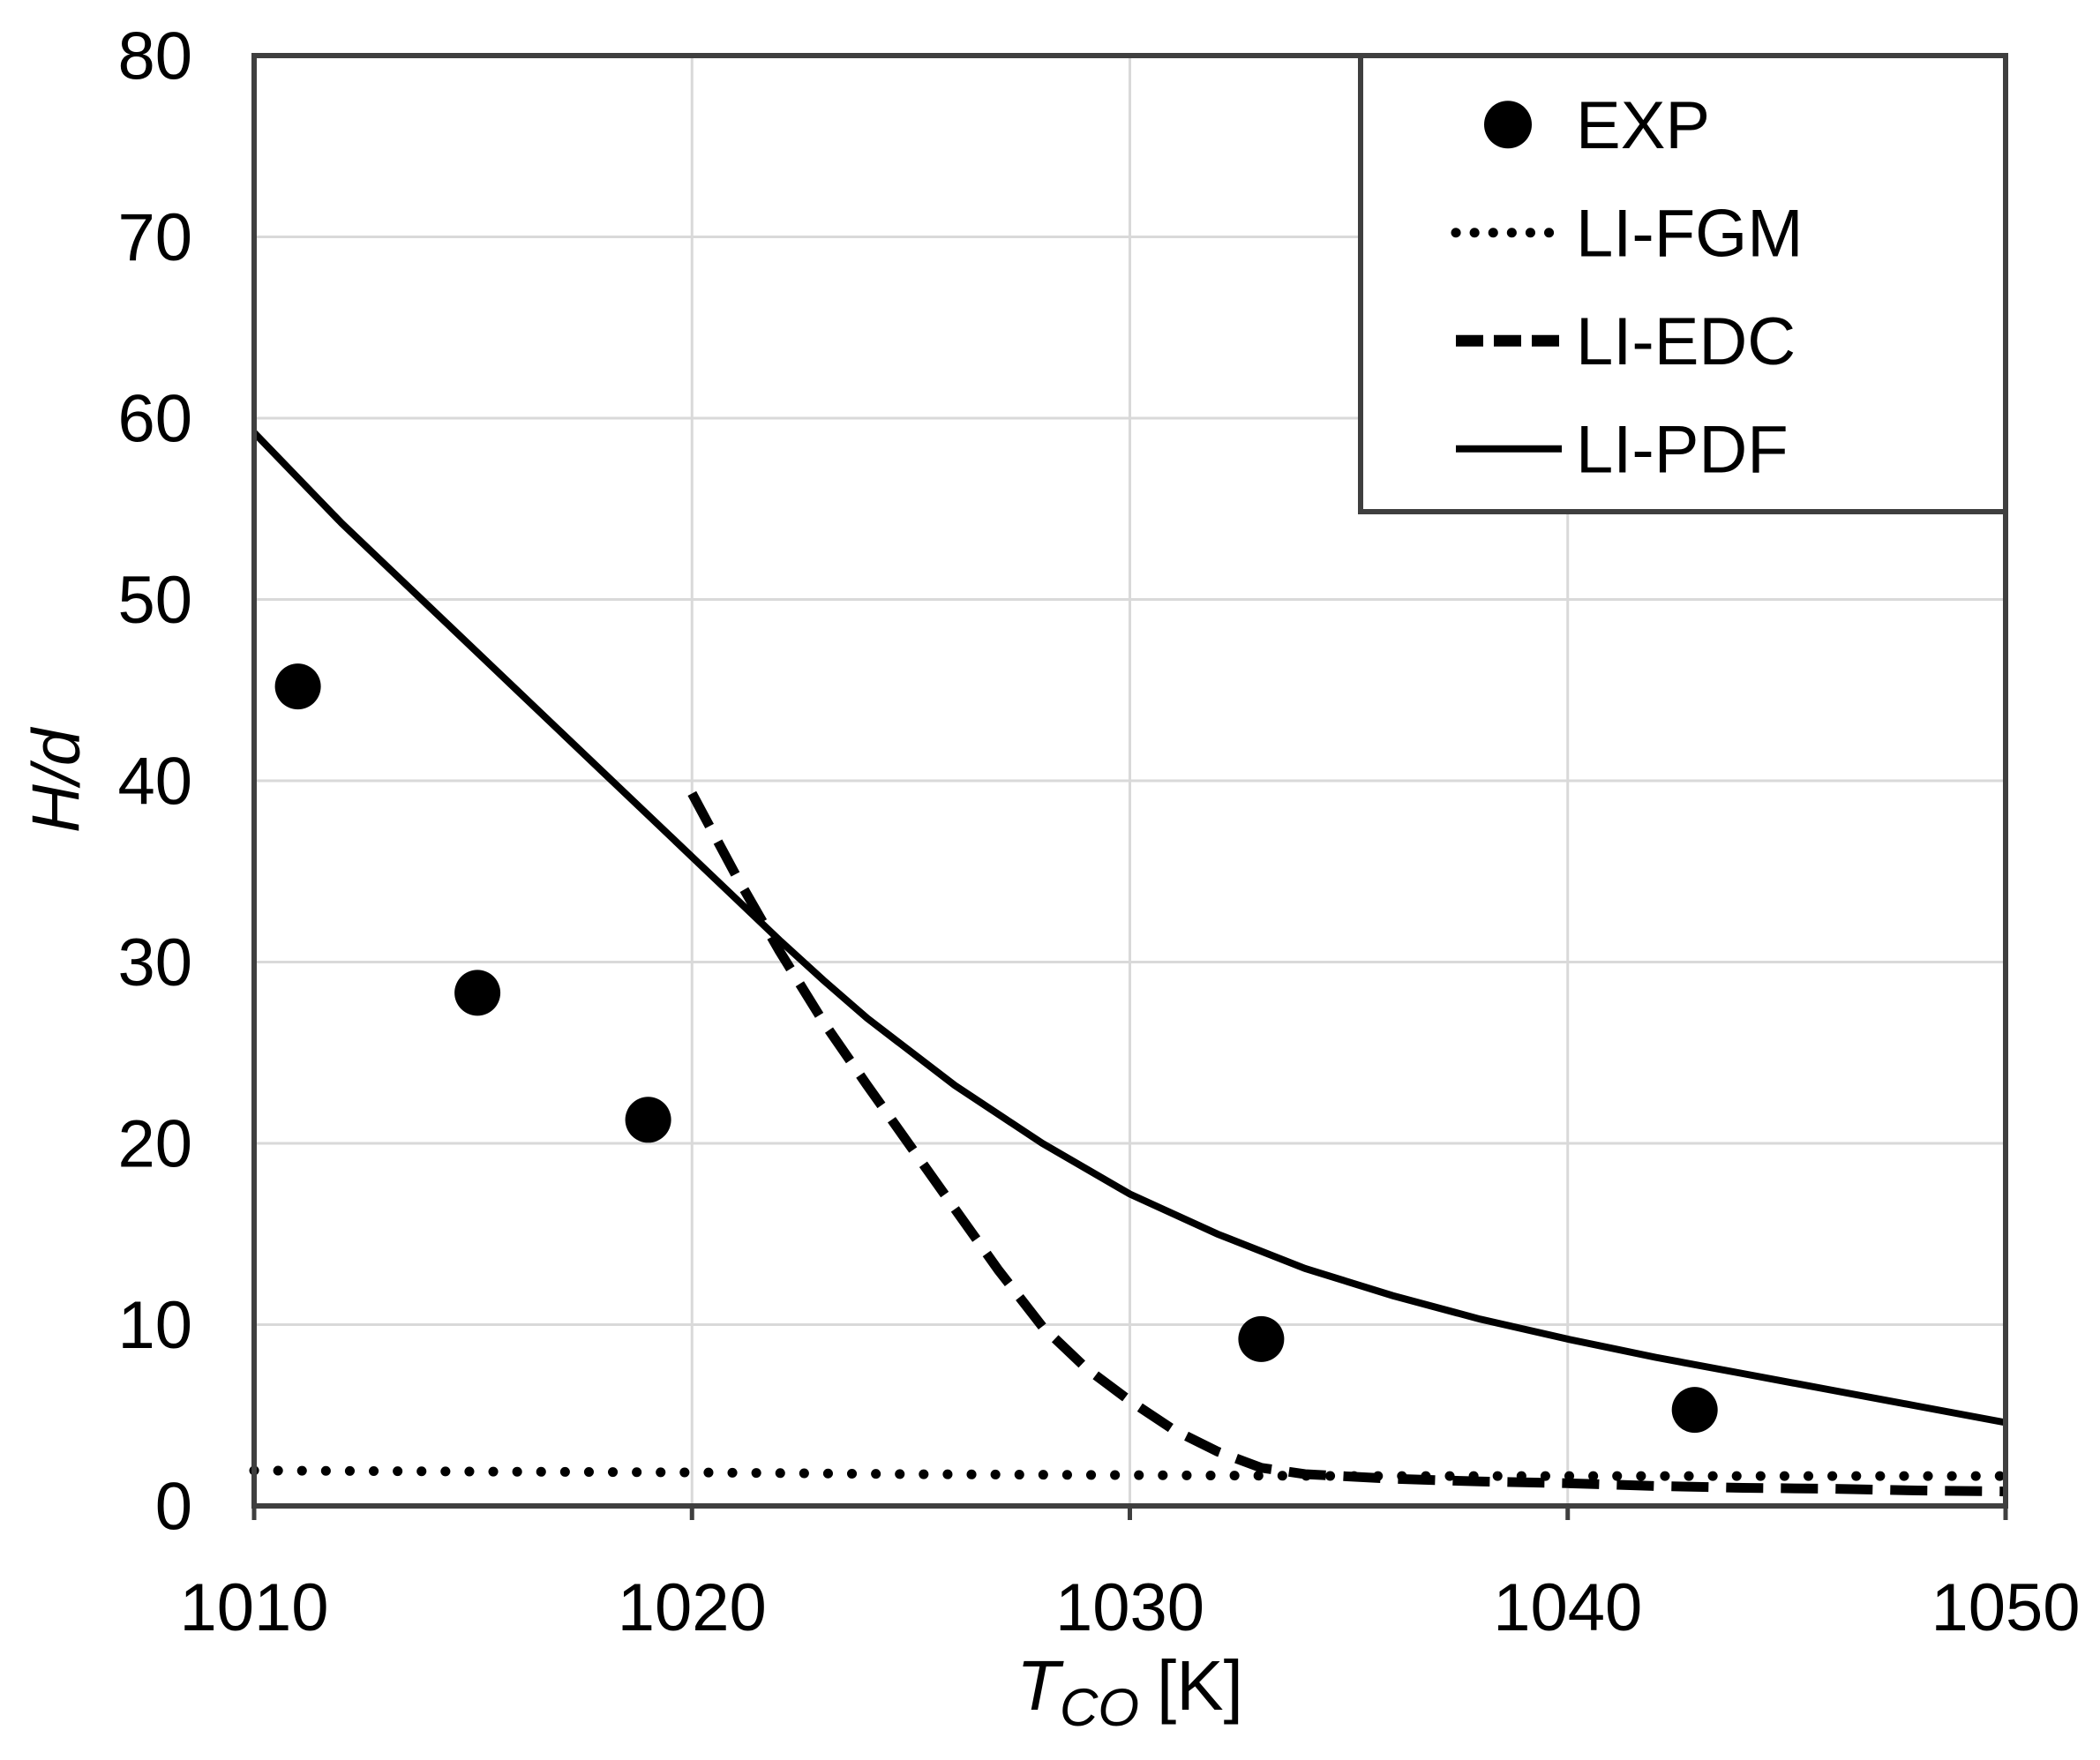 Image resolution: width=2100 pixels, height=1760 pixels. I want to click on x-tick-label: 1020, so click(692, 1607).